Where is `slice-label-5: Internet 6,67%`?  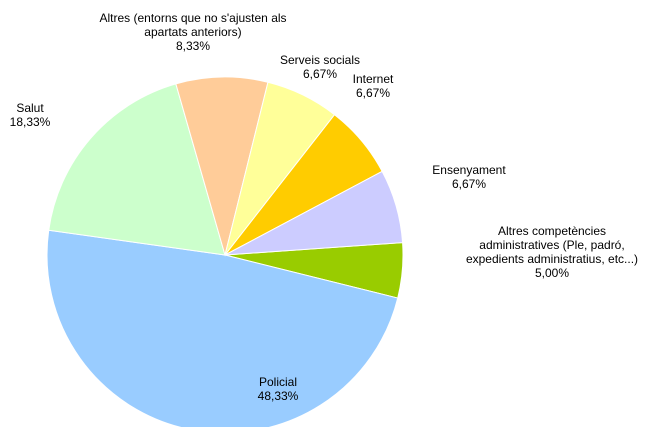
slice-label-5: Internet 6,67% is located at coordinates (373, 86).